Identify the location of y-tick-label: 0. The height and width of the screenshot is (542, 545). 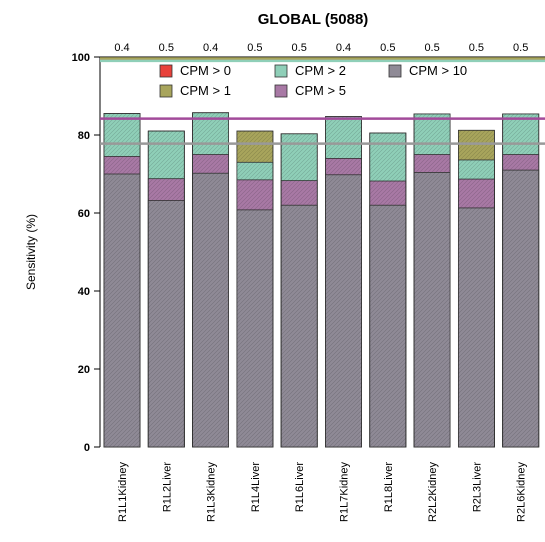
(87, 448).